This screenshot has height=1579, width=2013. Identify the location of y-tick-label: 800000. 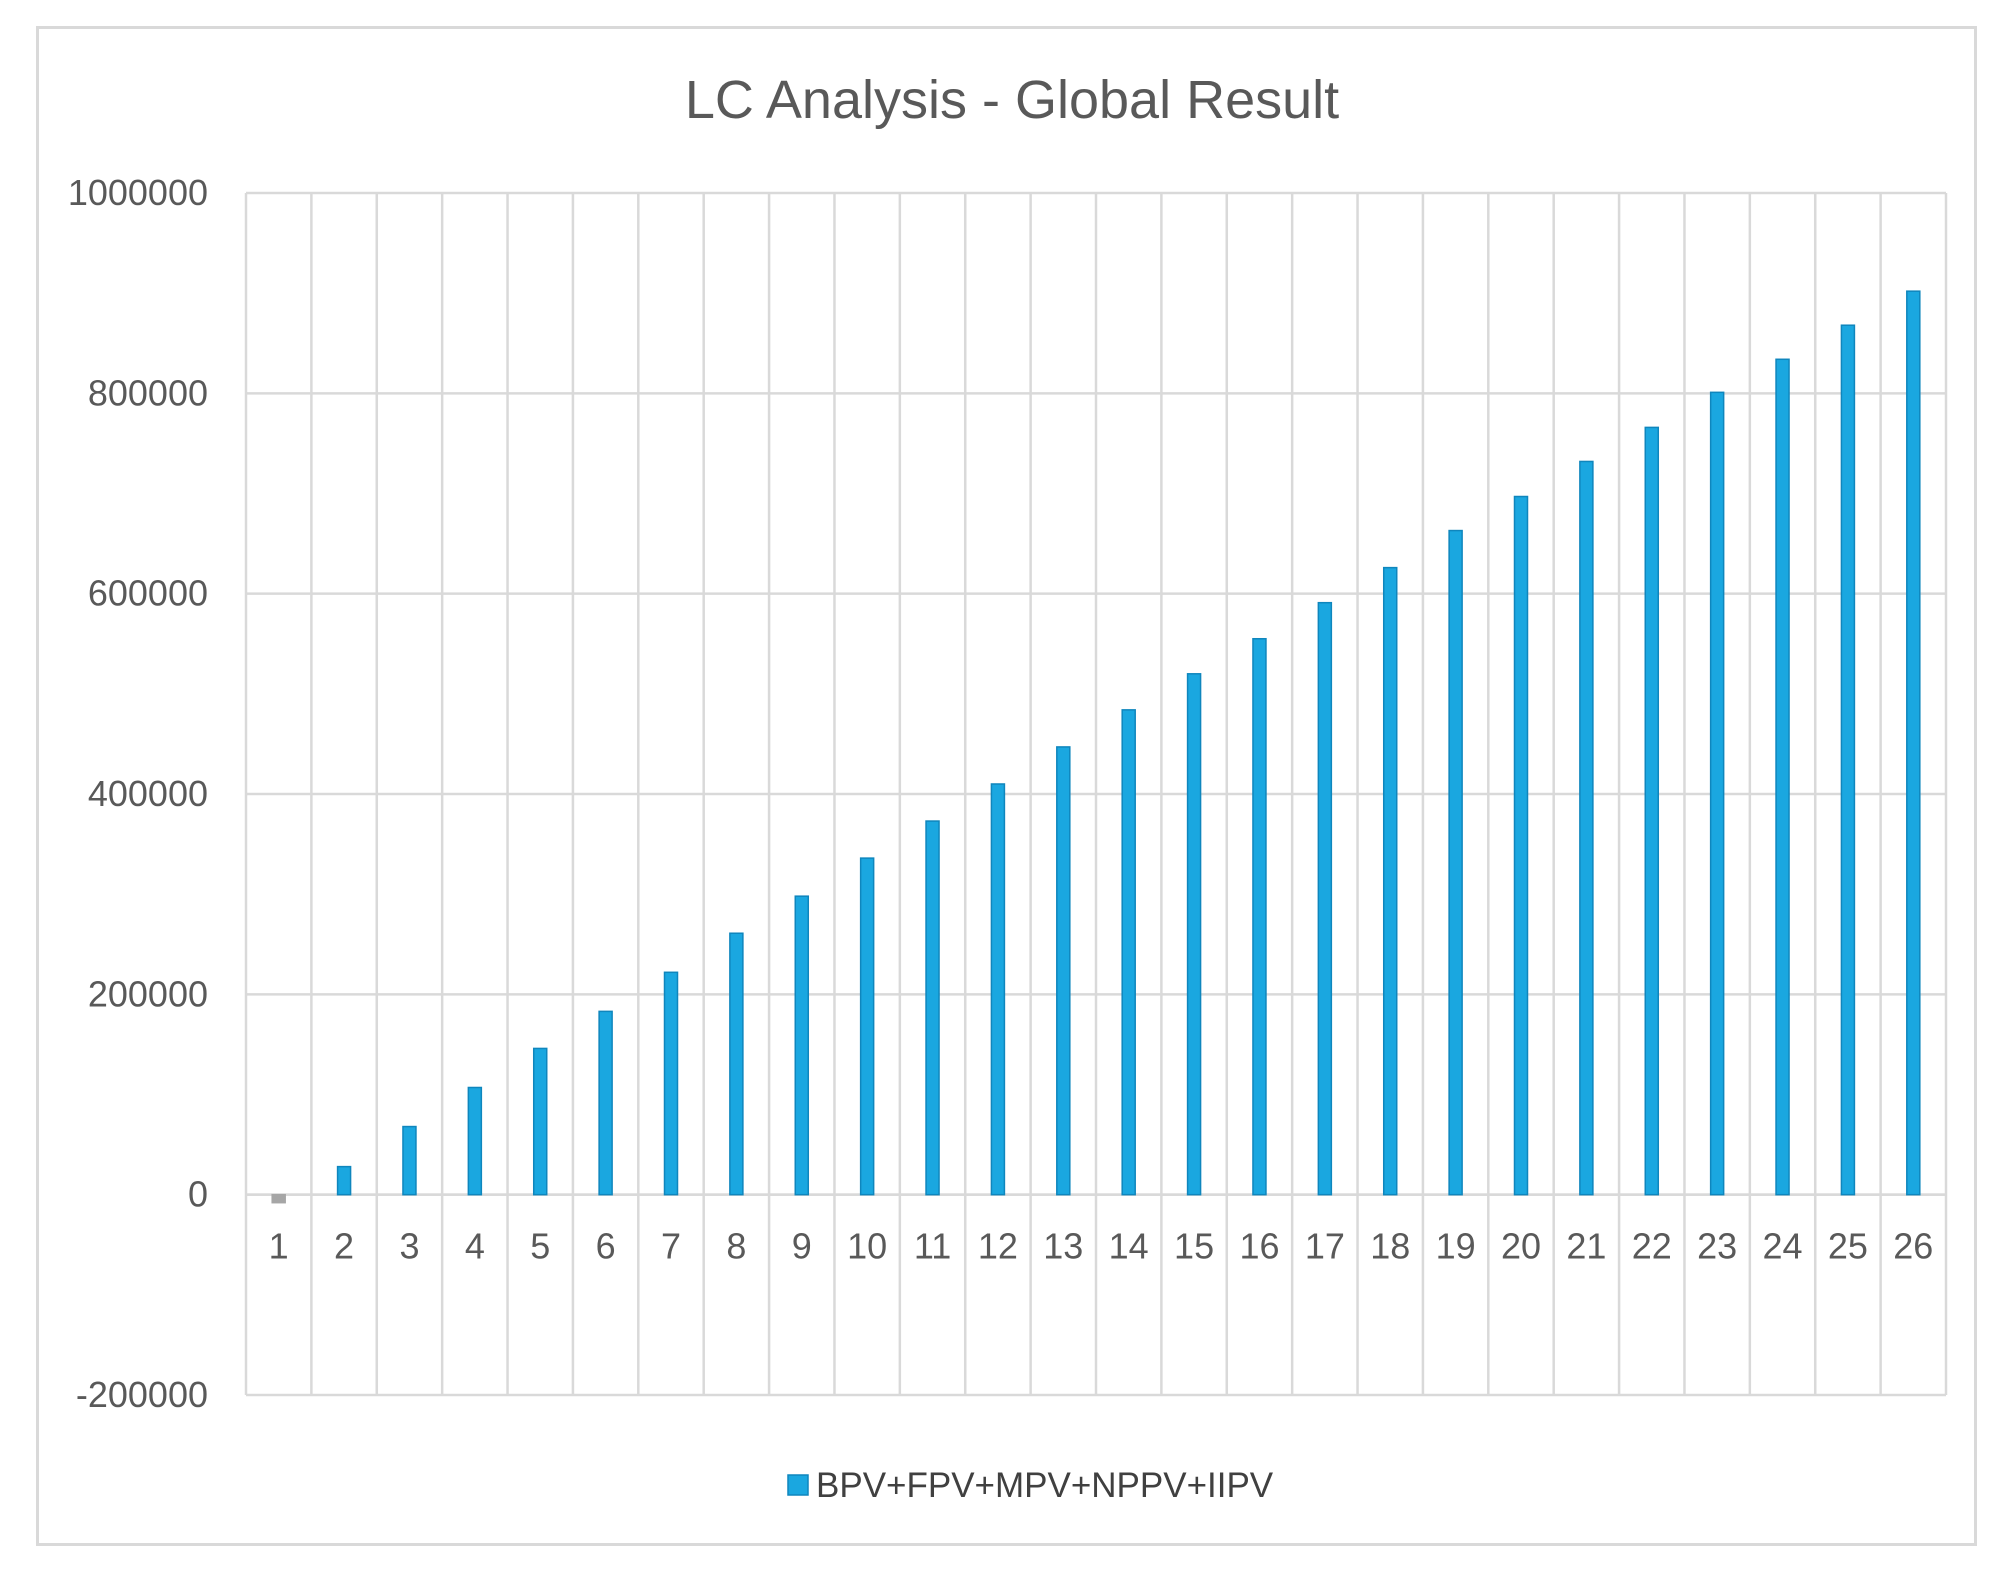
(148, 392).